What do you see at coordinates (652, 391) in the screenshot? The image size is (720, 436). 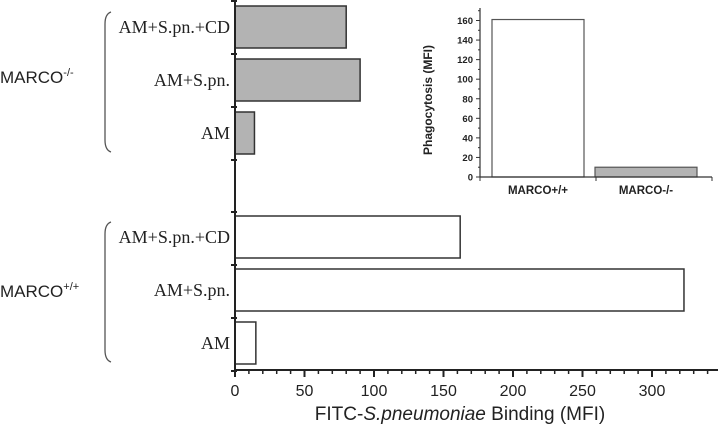 I see `x-tick-label: 300` at bounding box center [652, 391].